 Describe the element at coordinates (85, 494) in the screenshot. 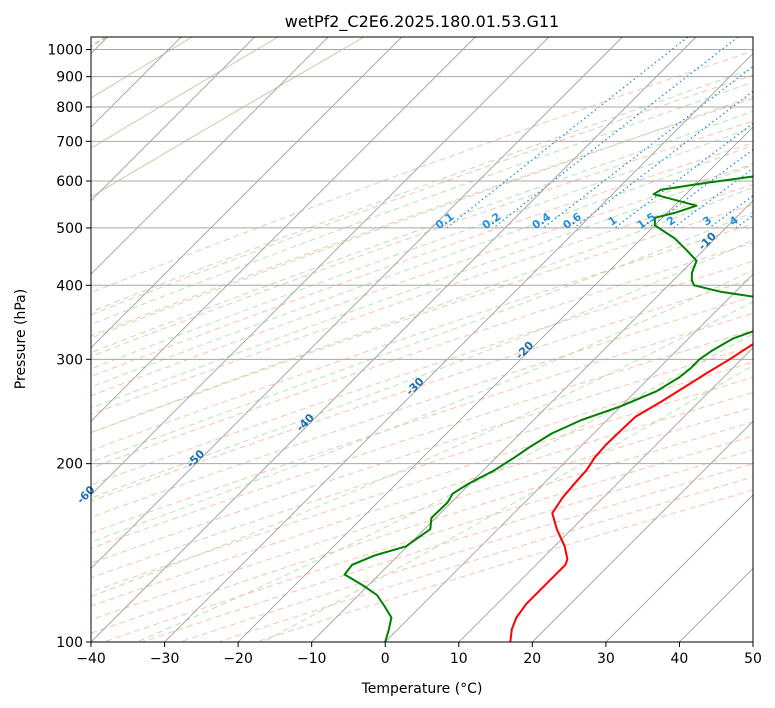

I see `dry-adiabat-label: -60` at that location.